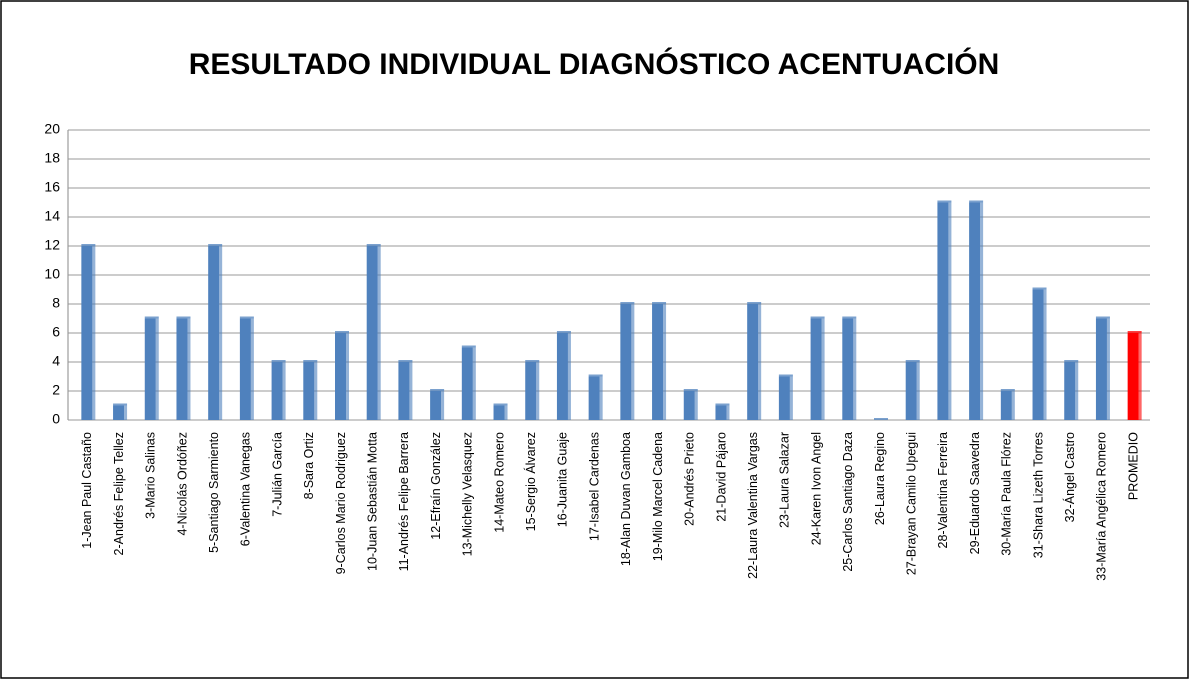  What do you see at coordinates (753, 505) in the screenshot?
I see `x-tick-label: 22-Laura Valentina Vargas` at bounding box center [753, 505].